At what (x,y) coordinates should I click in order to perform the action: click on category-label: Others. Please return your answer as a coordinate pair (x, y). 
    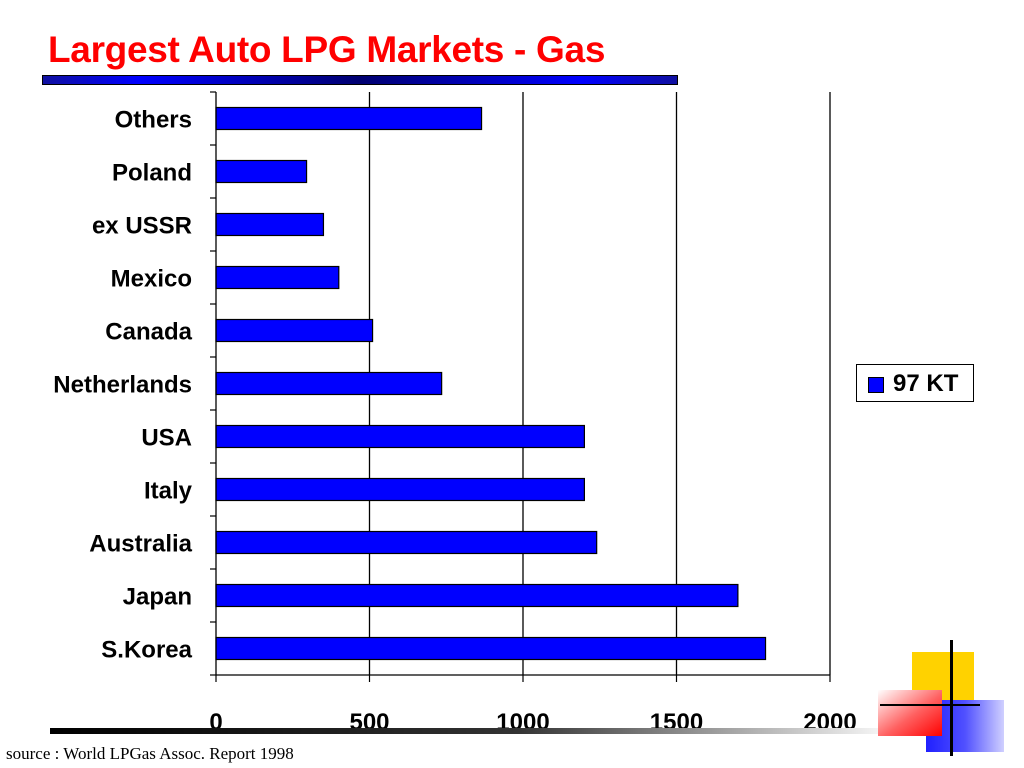
    Looking at the image, I should click on (153, 120).